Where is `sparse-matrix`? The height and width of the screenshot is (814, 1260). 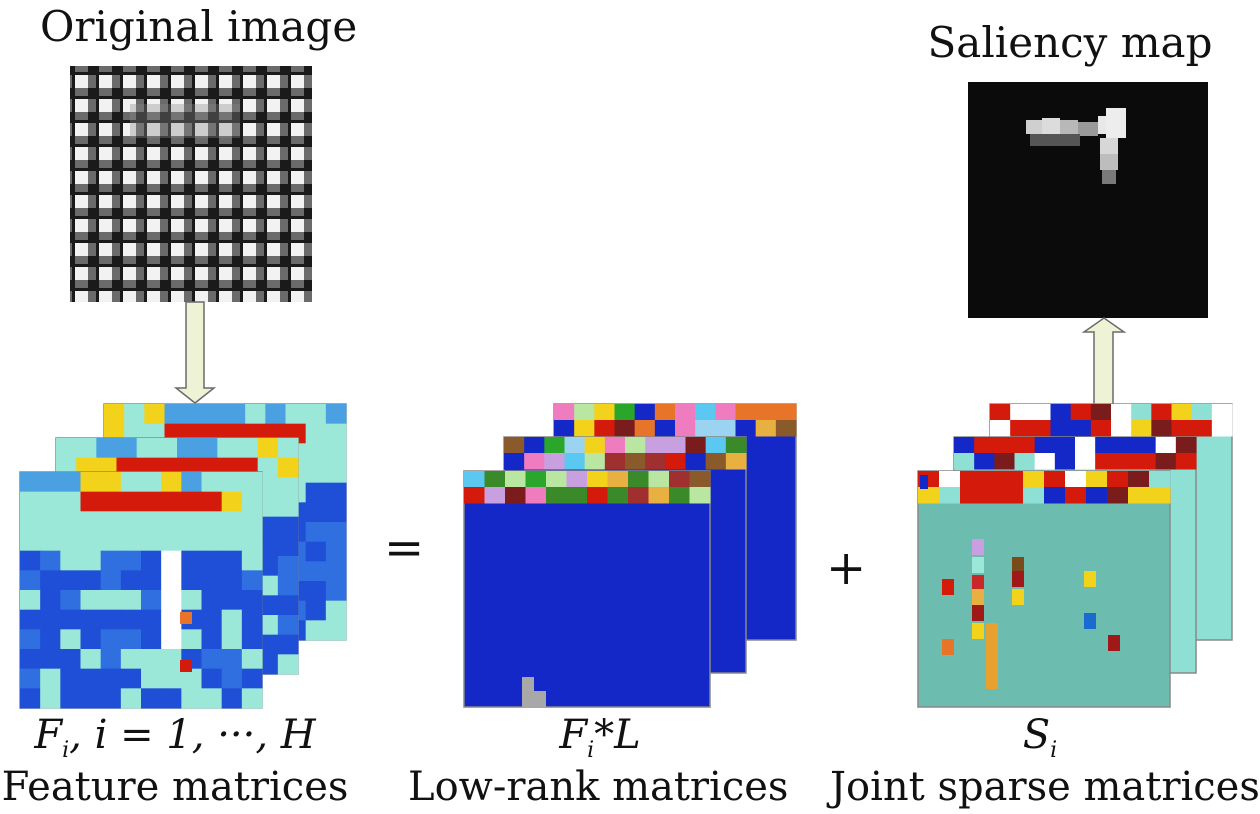
sparse-matrix is located at coordinates (1044, 589).